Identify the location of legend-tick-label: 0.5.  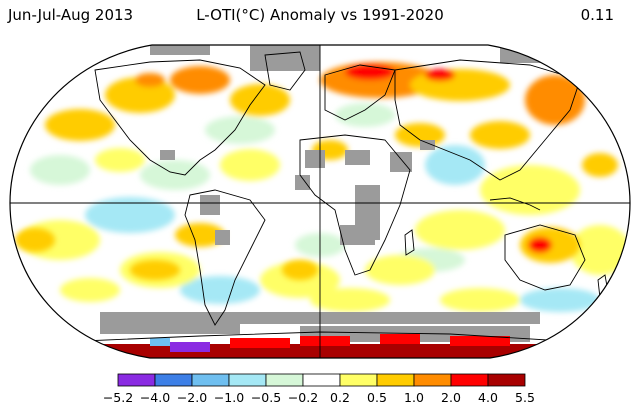
(377, 397).